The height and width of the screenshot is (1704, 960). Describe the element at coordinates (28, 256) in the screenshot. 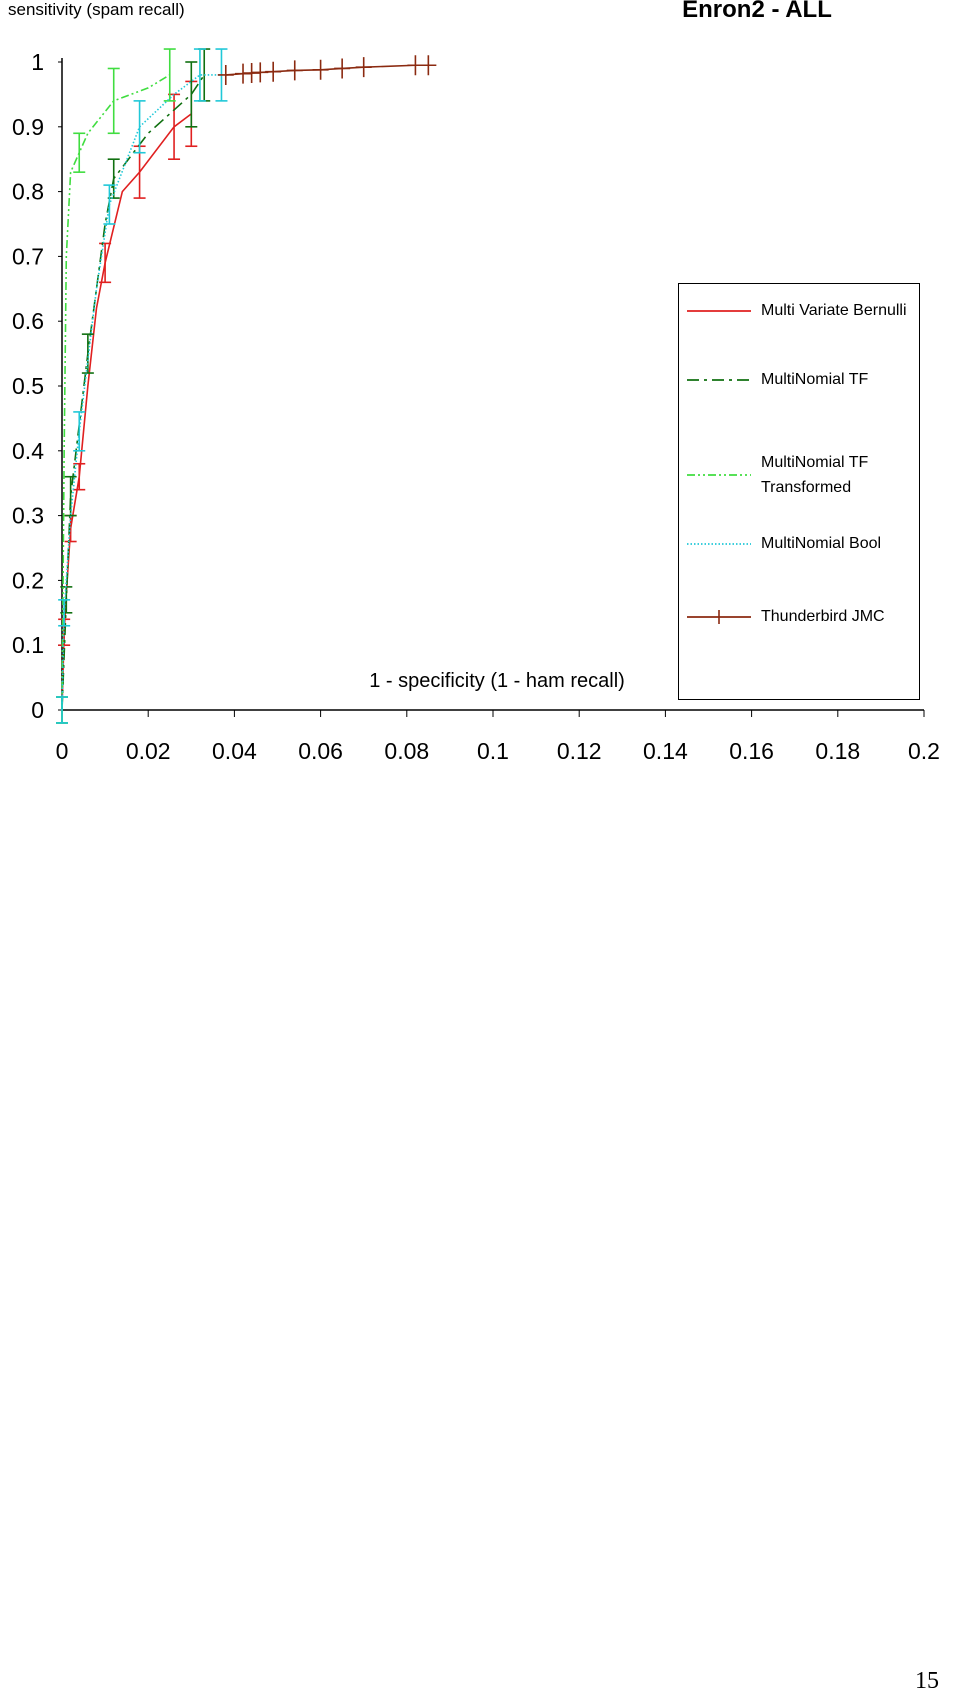

I see `y-tick-label: 0.7` at that location.